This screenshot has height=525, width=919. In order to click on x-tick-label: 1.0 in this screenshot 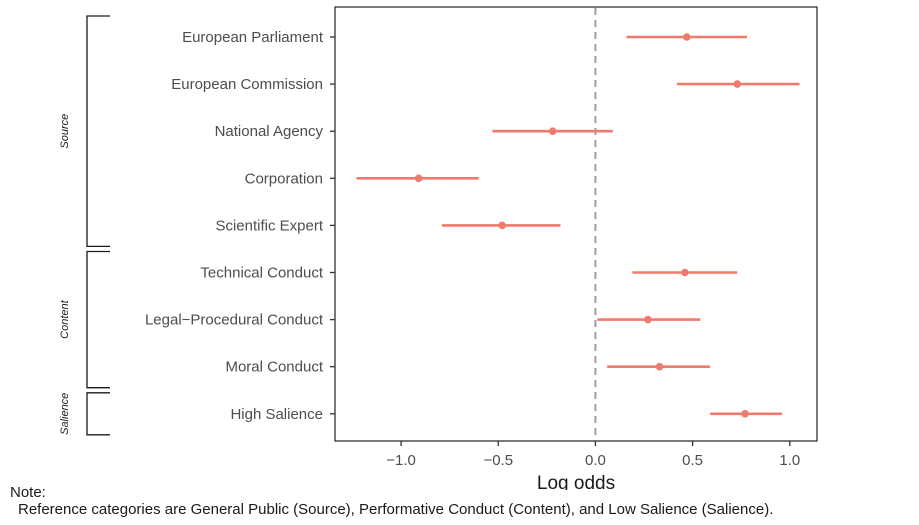, I will do `click(789, 460)`.